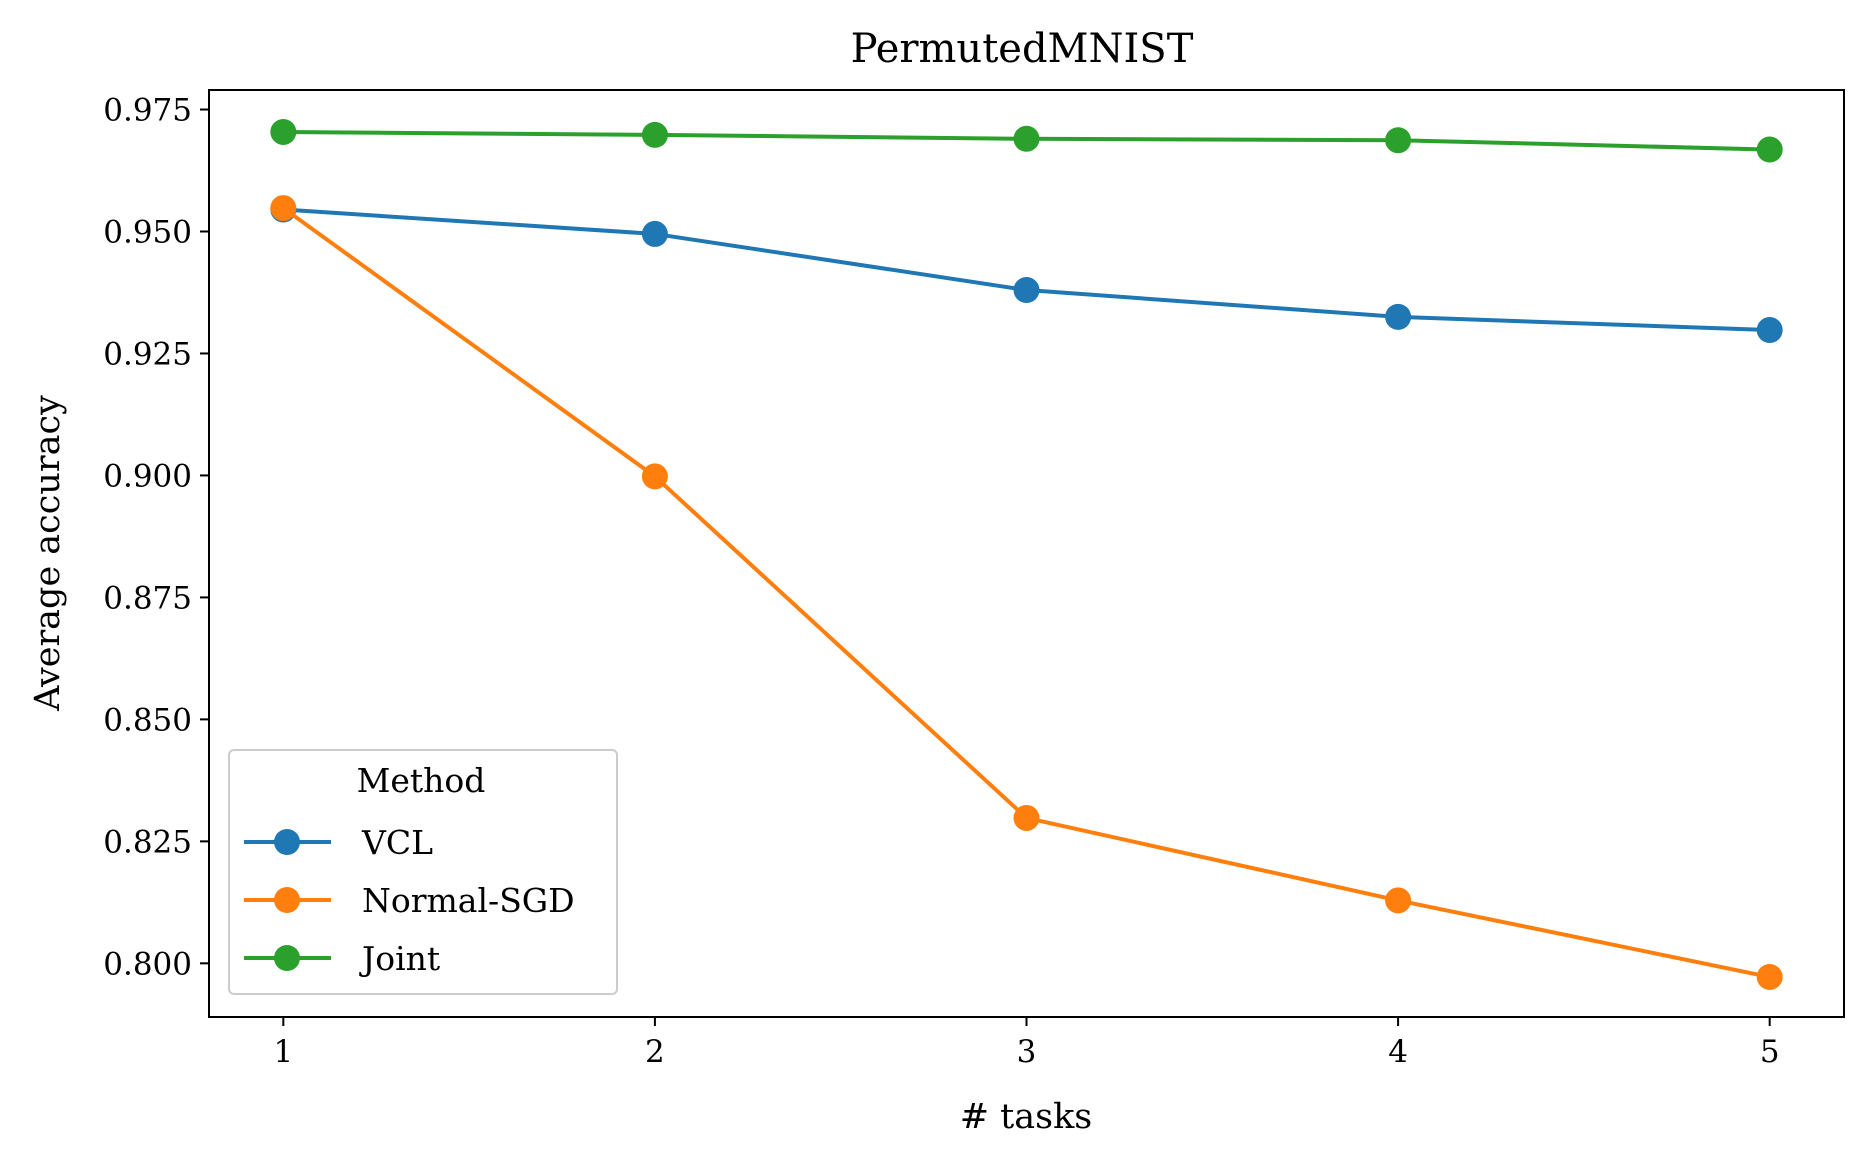  I want to click on legend-label: VCL, so click(397, 842).